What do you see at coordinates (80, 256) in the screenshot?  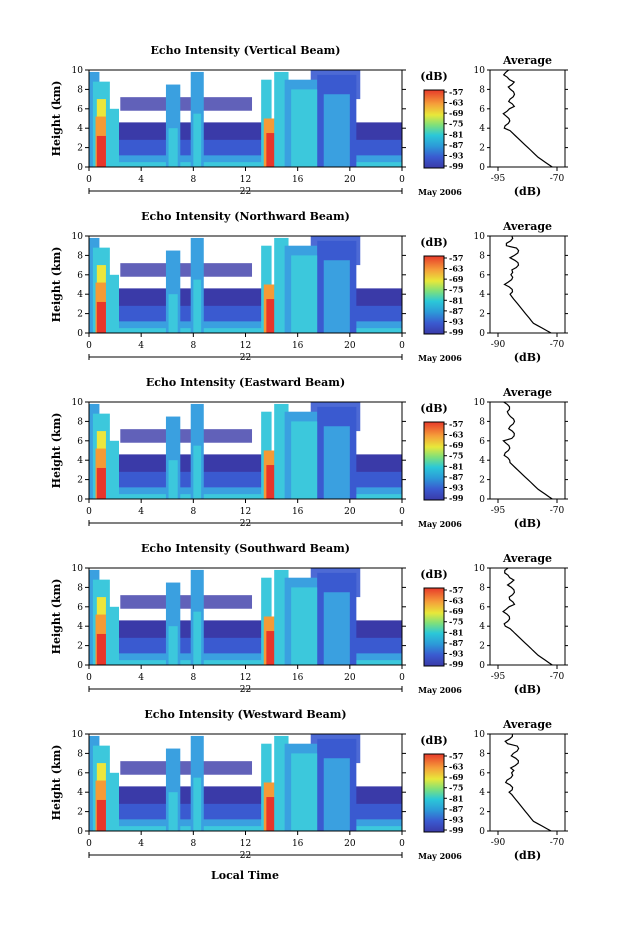 I see `y-tick-label: 8` at bounding box center [80, 256].